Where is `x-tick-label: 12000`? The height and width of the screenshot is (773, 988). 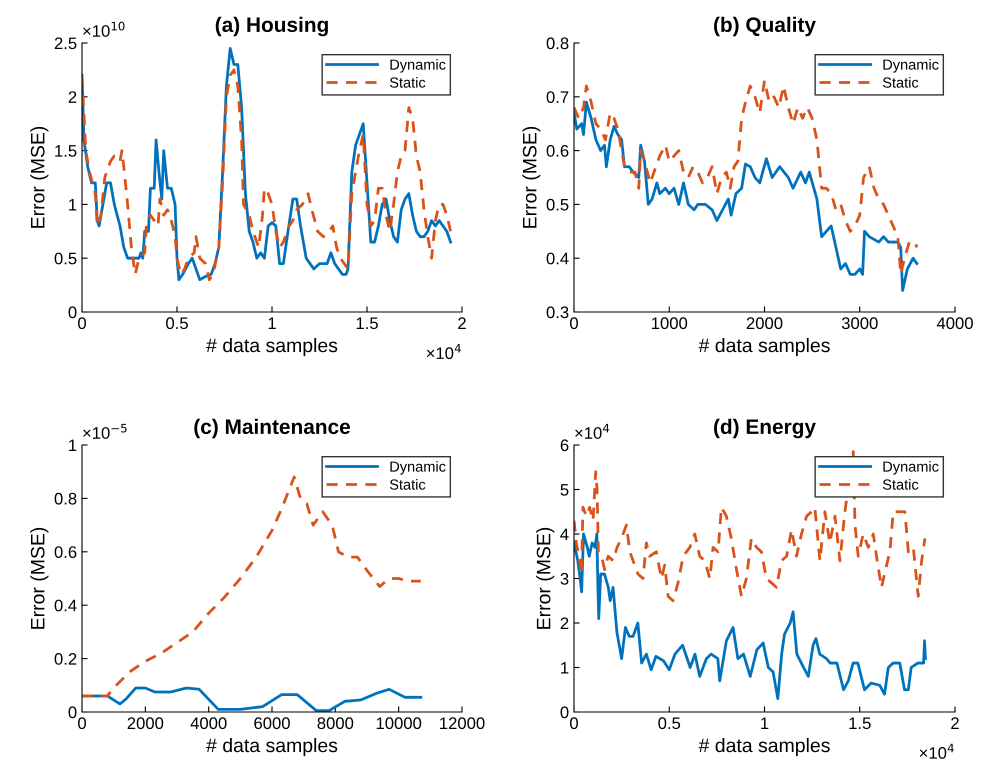
x-tick-label: 12000 is located at coordinates (462, 723).